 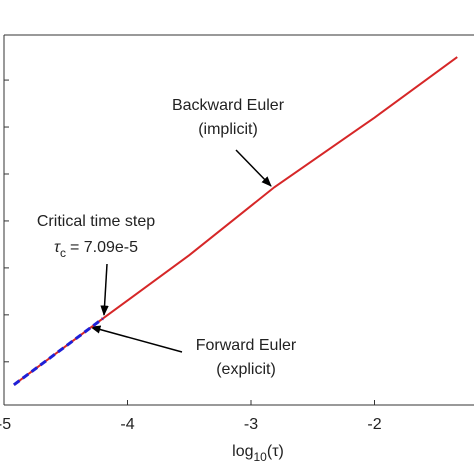 What do you see at coordinates (242, 451) in the screenshot?
I see `x-label-part: log` at bounding box center [242, 451].